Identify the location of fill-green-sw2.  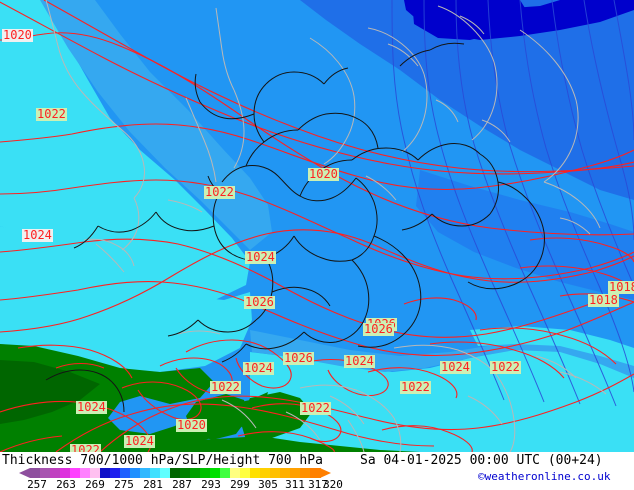
(50, 392).